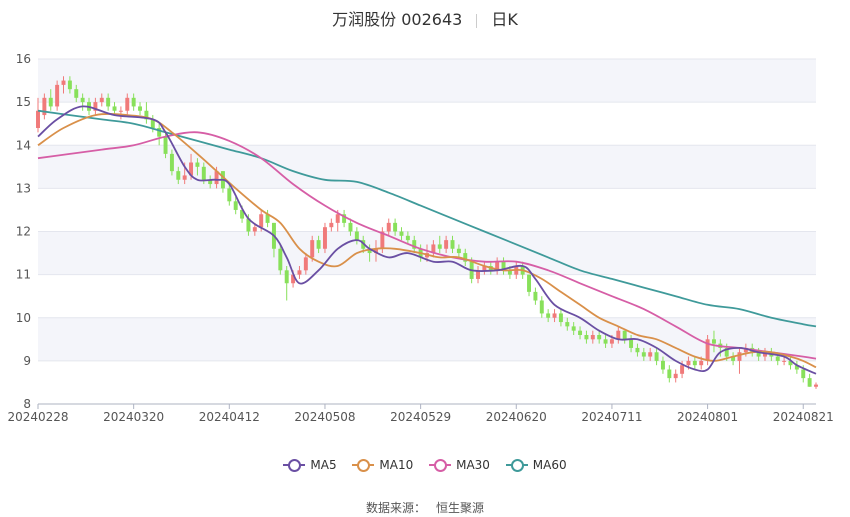  Describe the element at coordinates (707, 417) in the screenshot. I see `x-tick-label: 20240801` at that location.